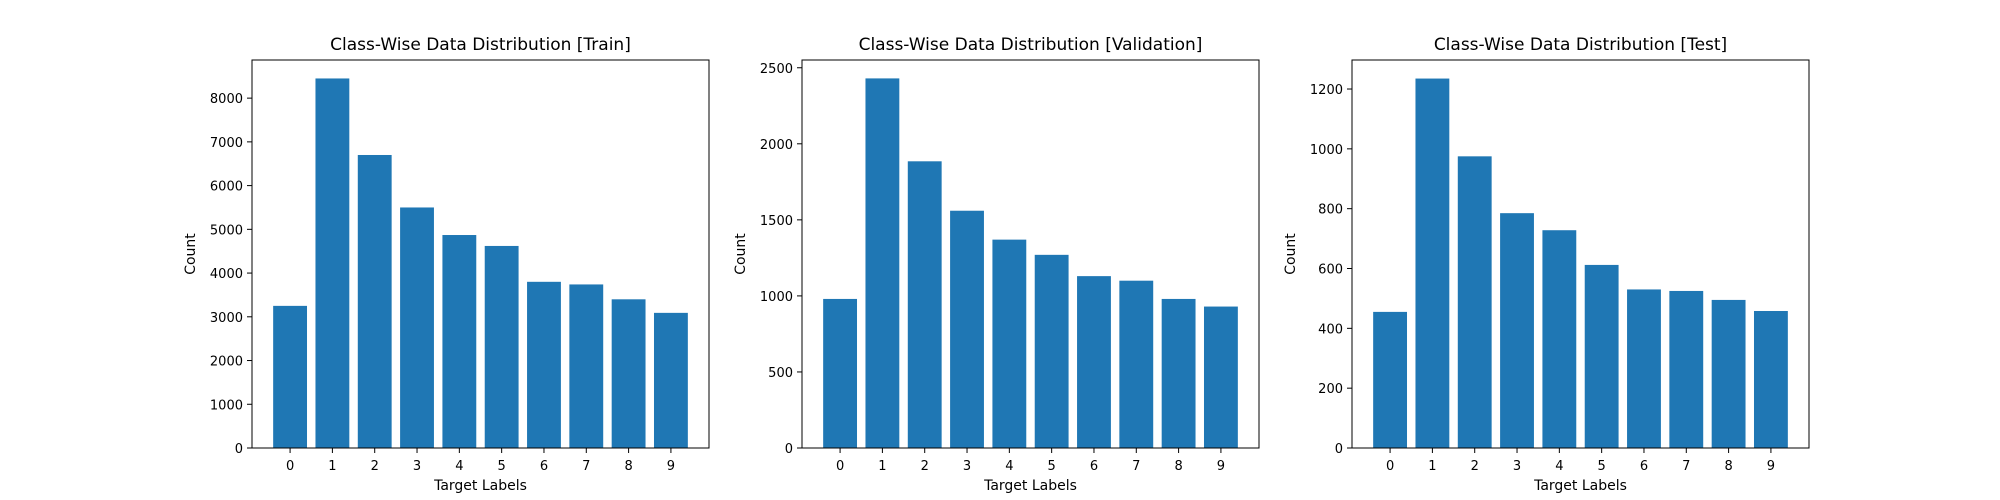  I want to click on y-tick-label: 1500, so click(776, 221).